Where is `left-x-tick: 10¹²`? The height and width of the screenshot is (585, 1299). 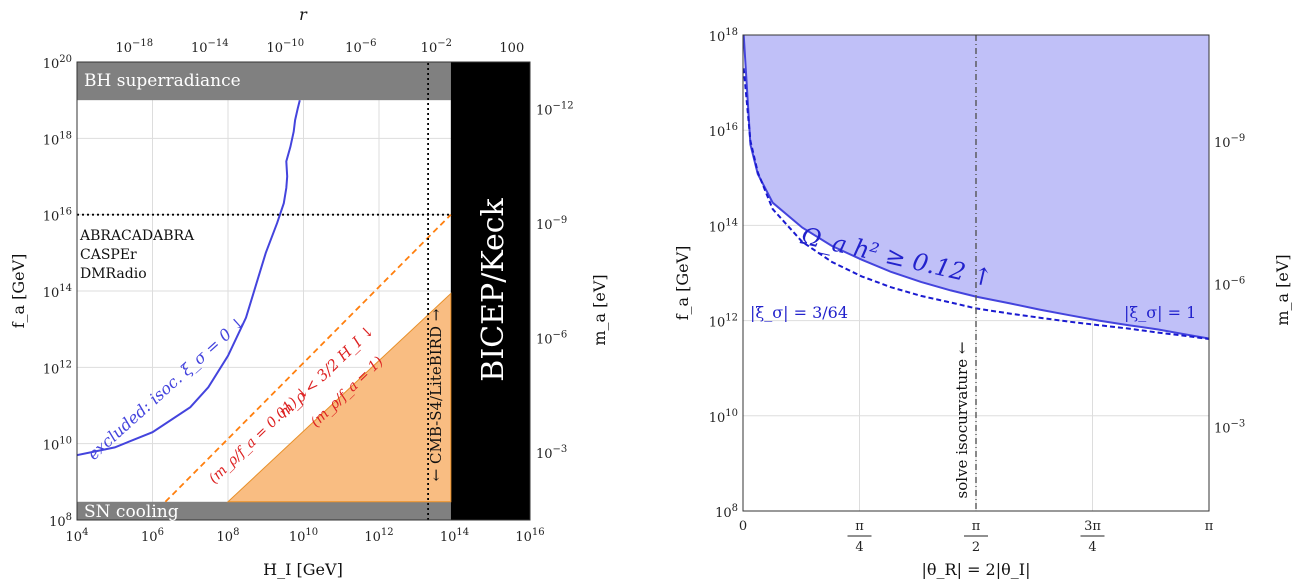 left-x-tick: 10¹² is located at coordinates (378, 536).